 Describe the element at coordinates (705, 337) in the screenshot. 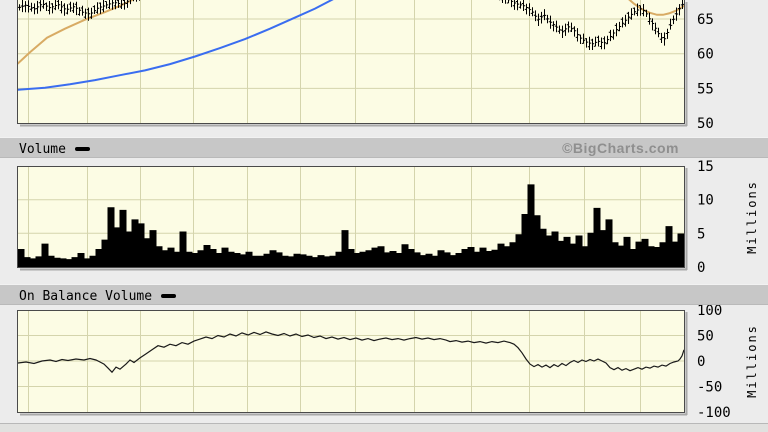

I see `obv-y-tick-label: 50` at that location.